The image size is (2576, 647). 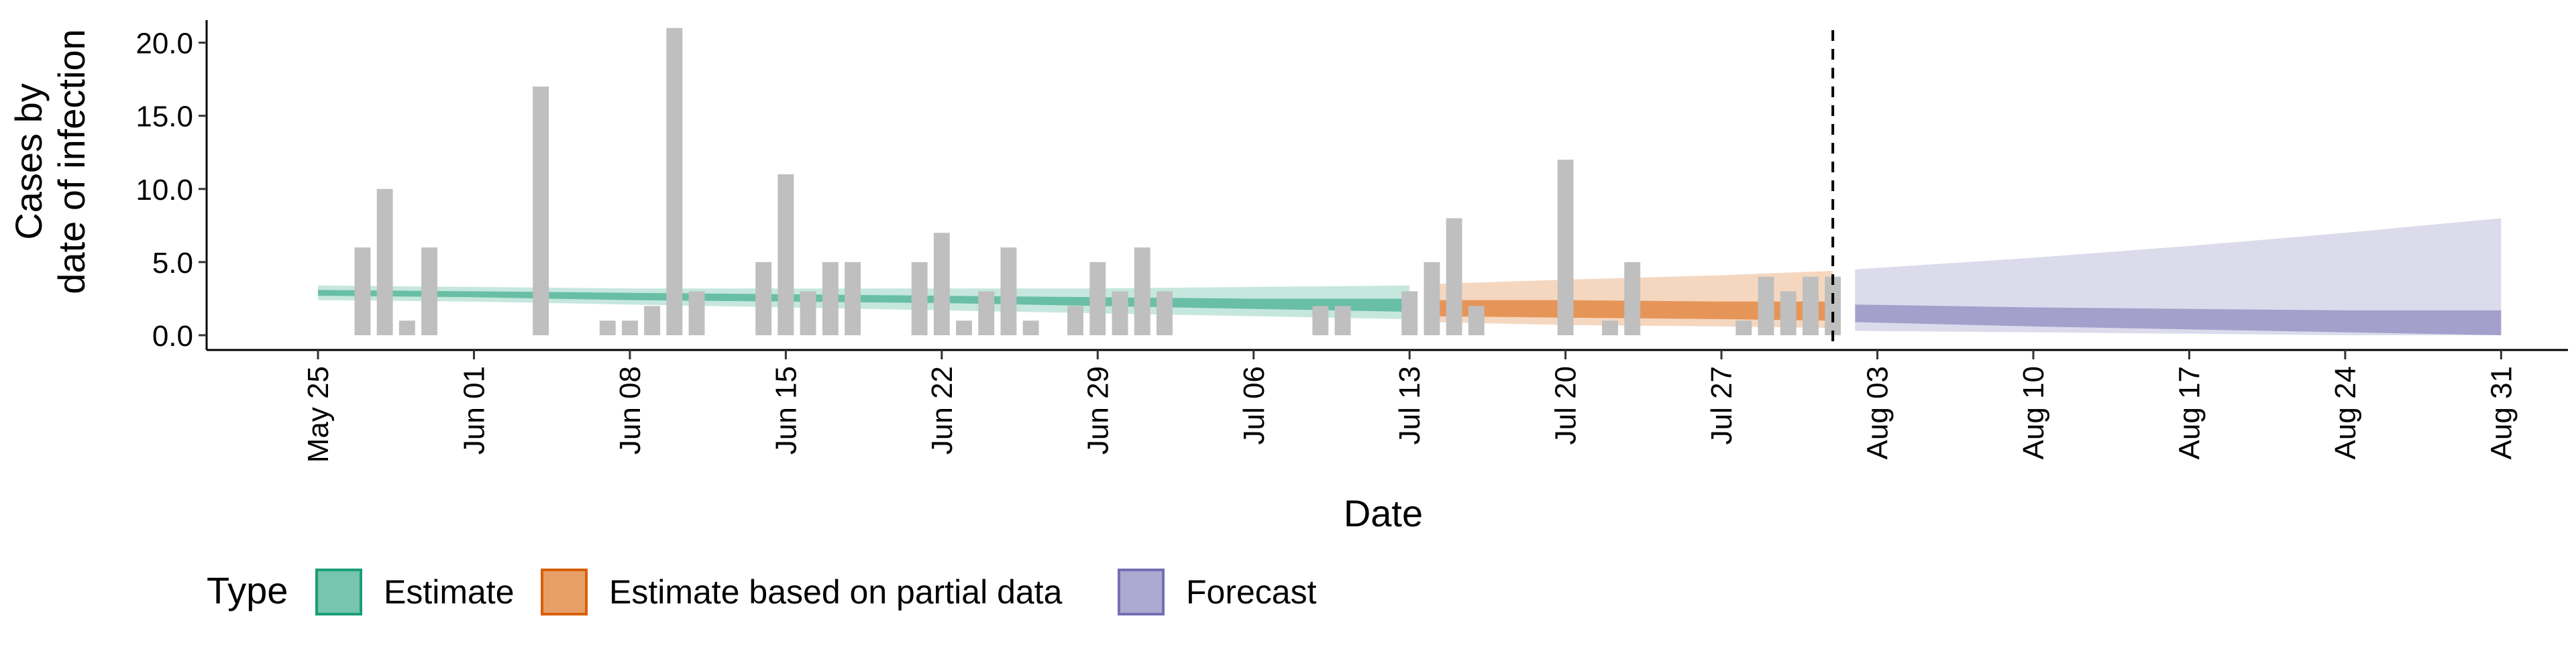 What do you see at coordinates (172, 263) in the screenshot?
I see `y-tick-label: 5.0` at bounding box center [172, 263].